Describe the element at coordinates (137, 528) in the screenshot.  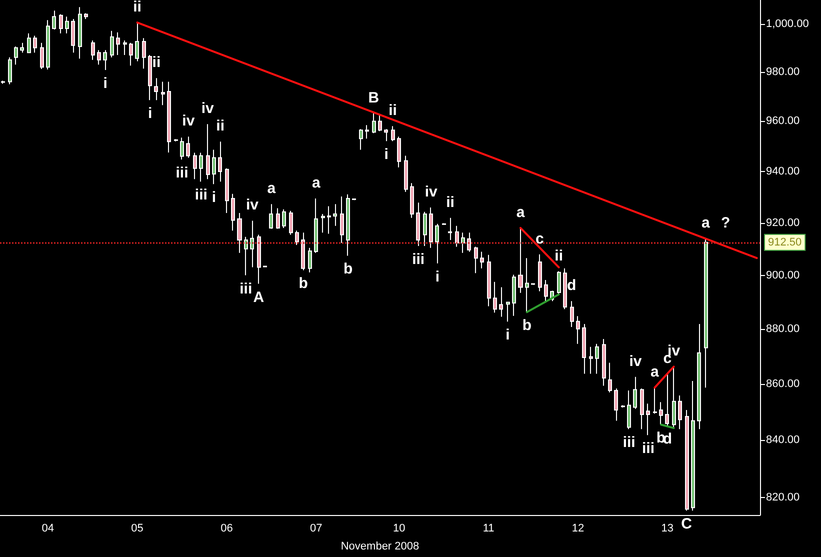
I see `x-tick-label: 05` at that location.